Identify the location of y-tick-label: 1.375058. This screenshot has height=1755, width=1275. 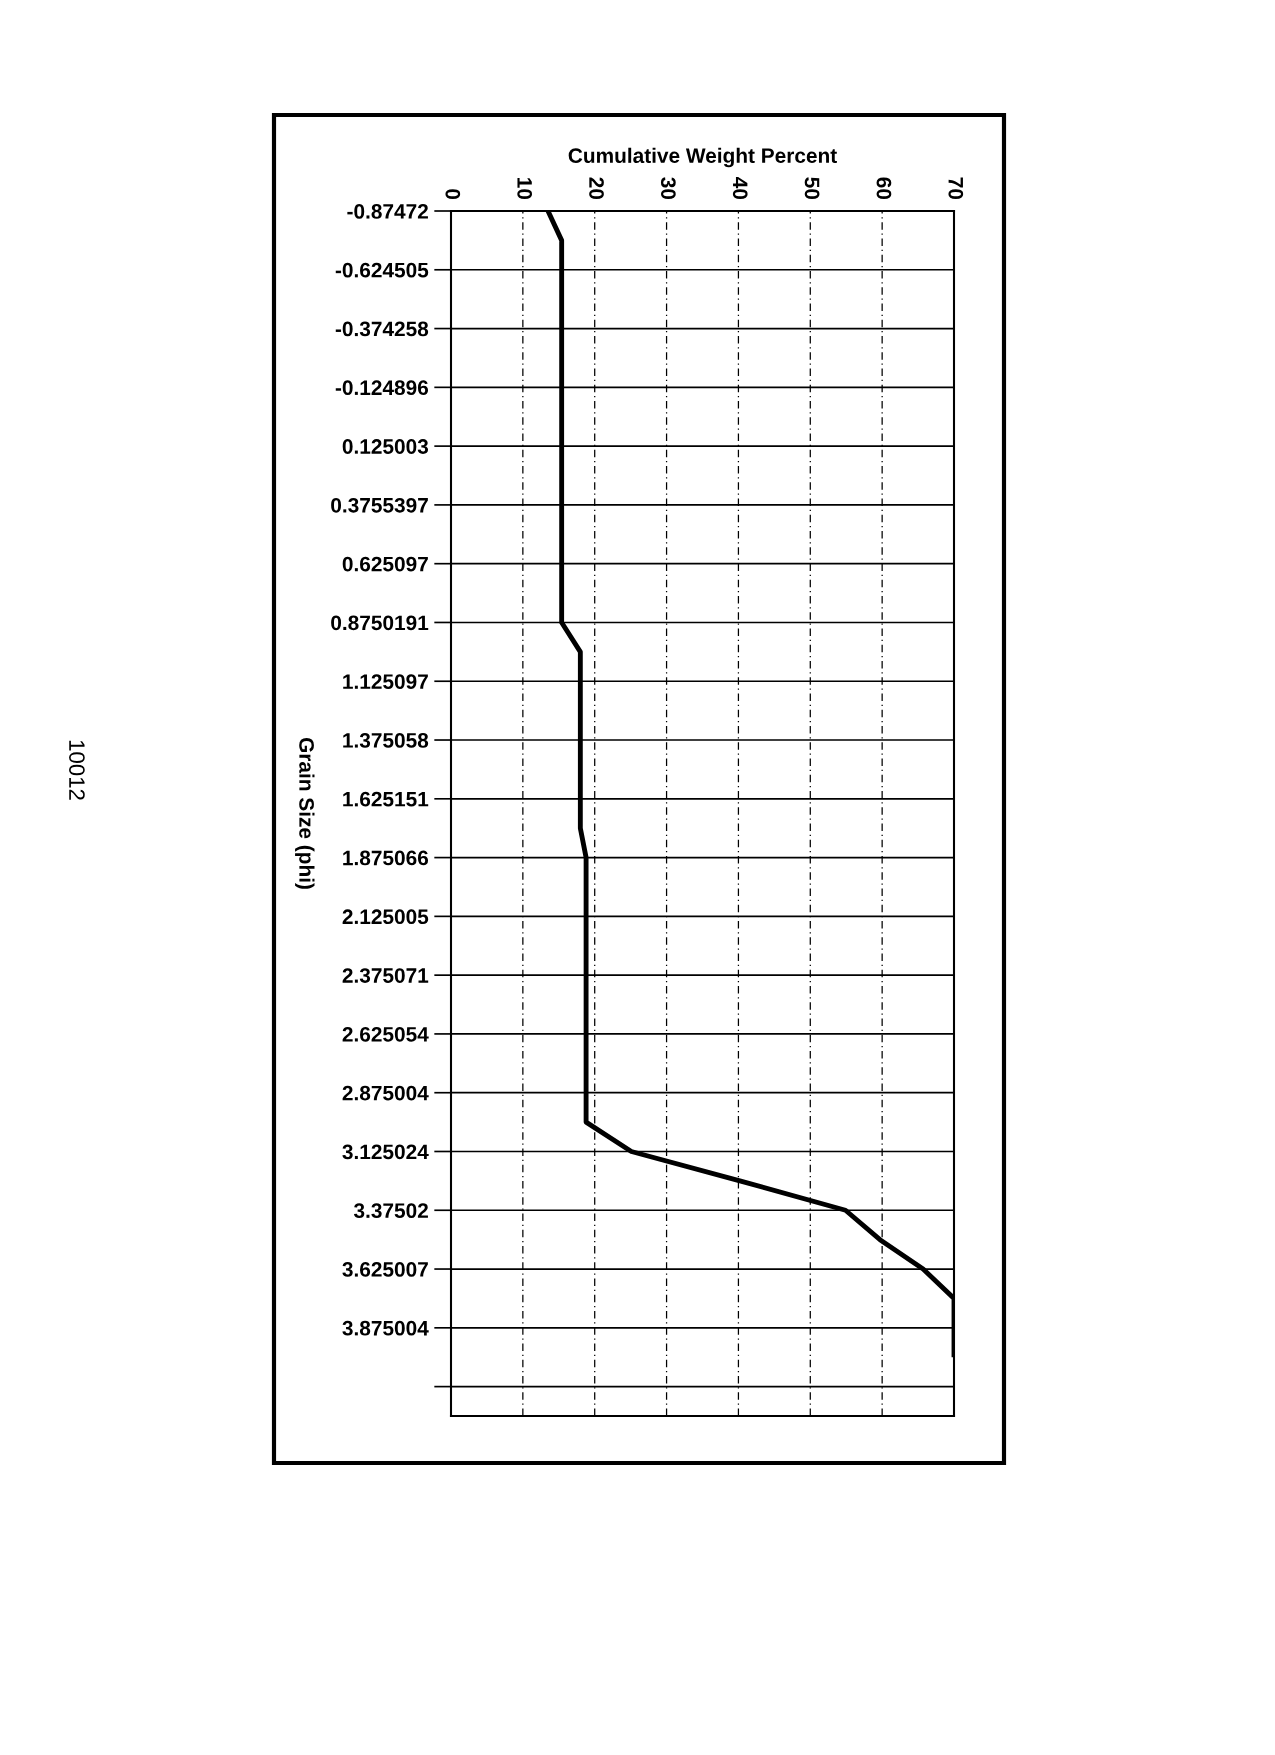
(386, 740).